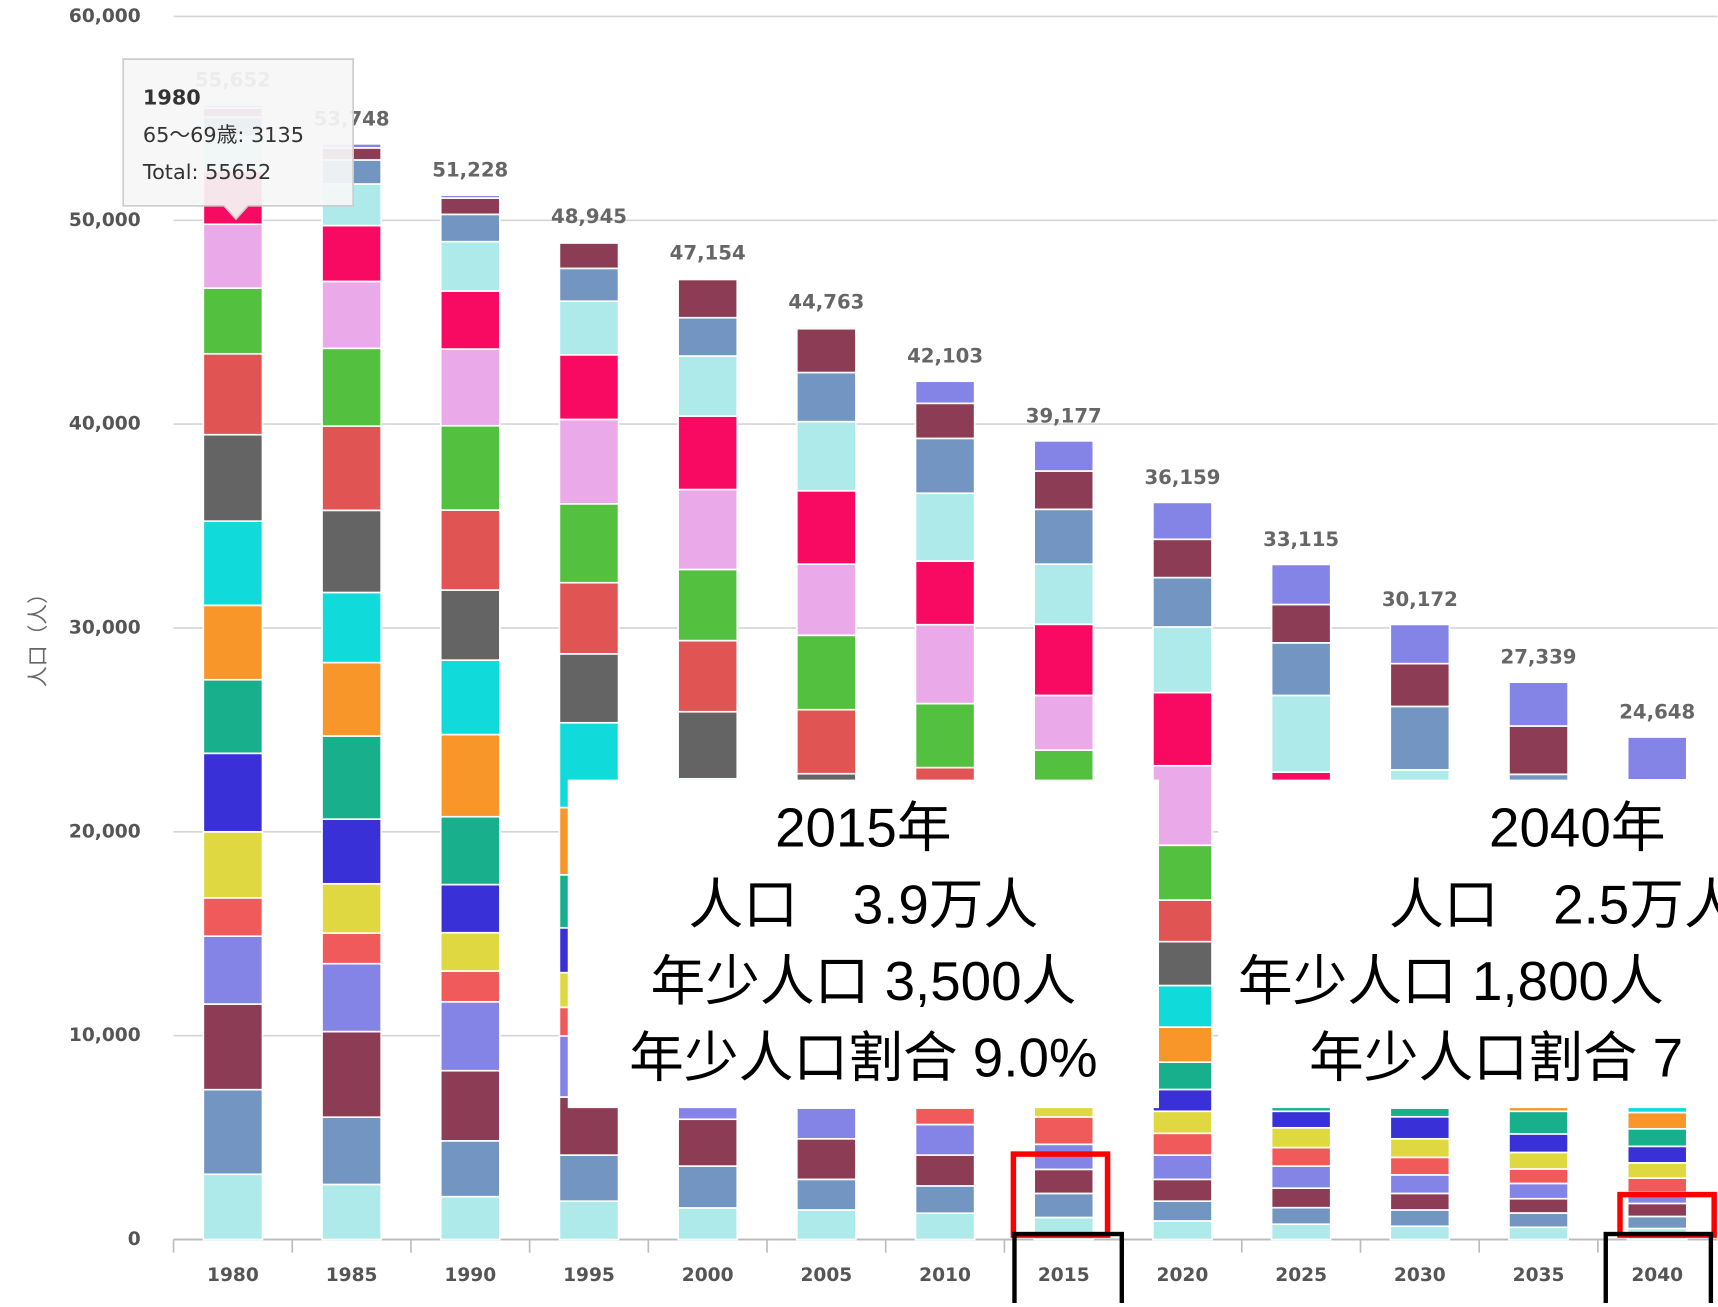 The width and height of the screenshot is (1718, 1307). I want to click on x-tick-label: 1995, so click(589, 1275).